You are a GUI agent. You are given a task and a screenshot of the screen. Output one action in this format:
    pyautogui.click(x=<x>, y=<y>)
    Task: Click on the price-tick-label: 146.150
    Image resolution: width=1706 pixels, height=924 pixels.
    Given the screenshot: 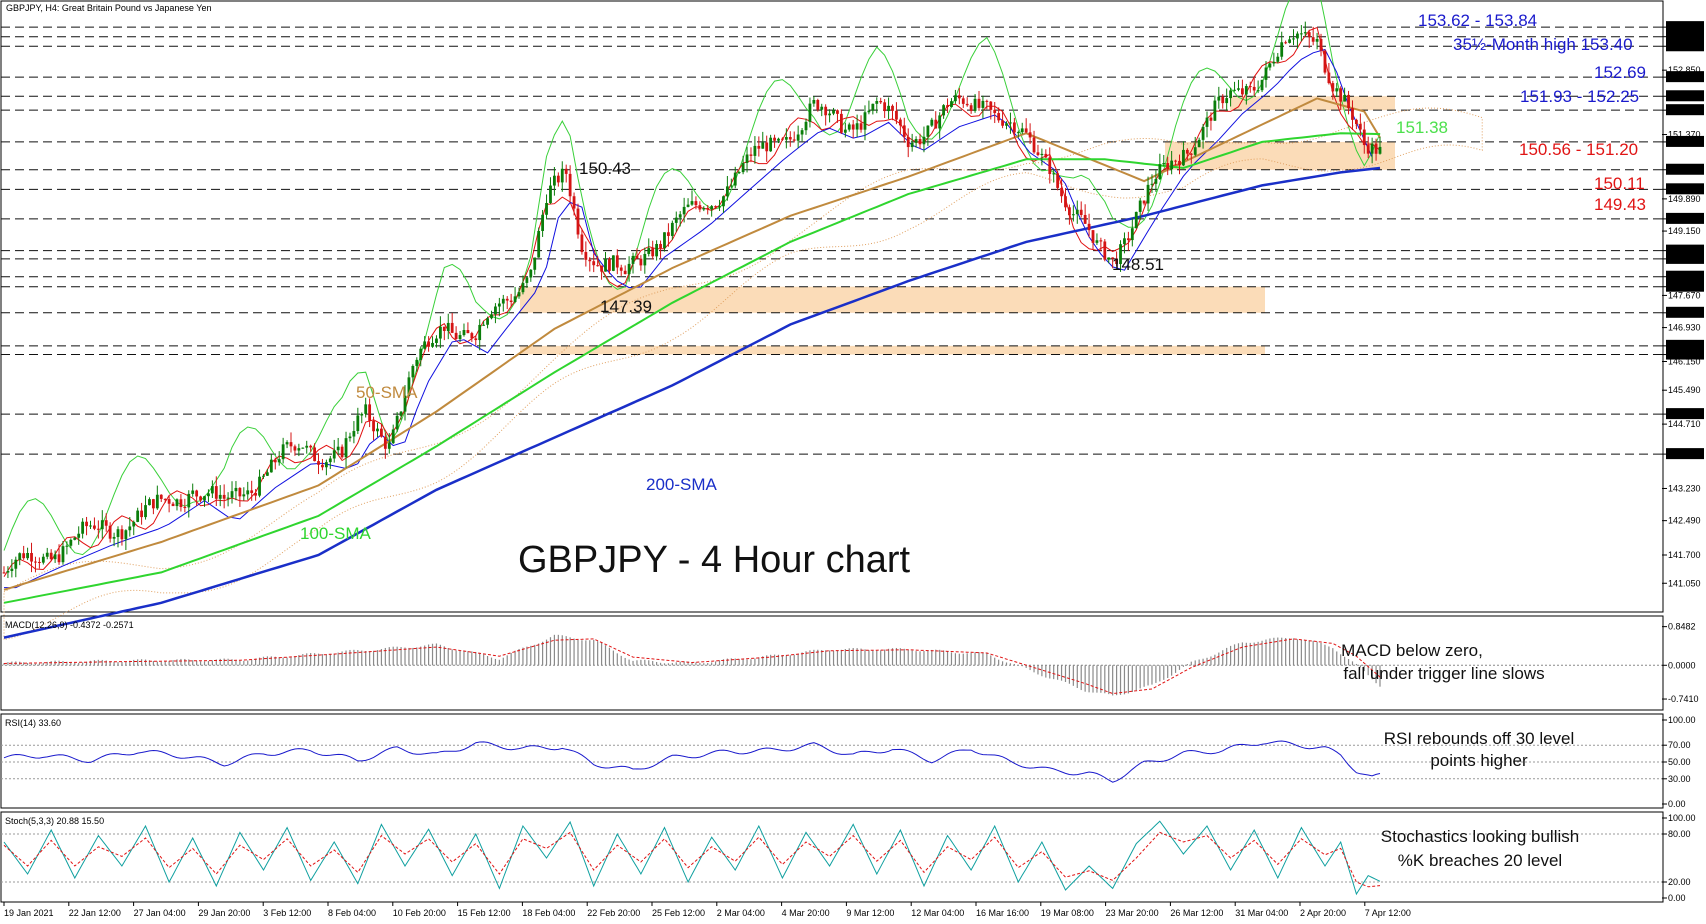 What is the action you would take?
    pyautogui.click(x=1684, y=362)
    